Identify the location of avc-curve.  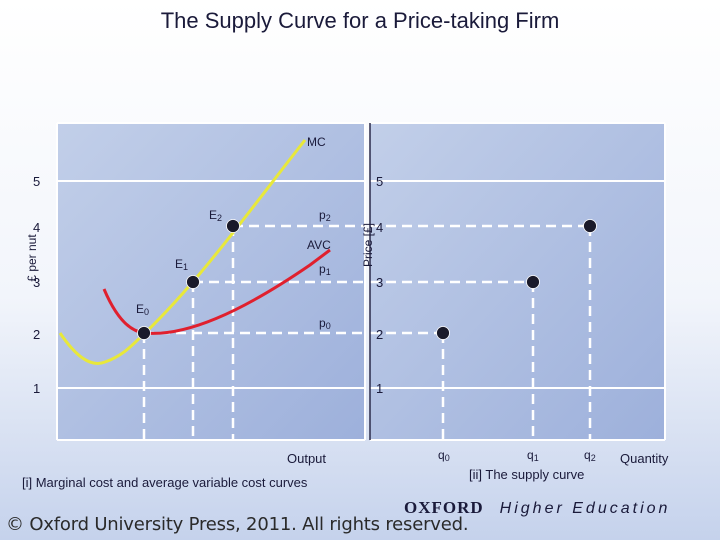
(216, 291).